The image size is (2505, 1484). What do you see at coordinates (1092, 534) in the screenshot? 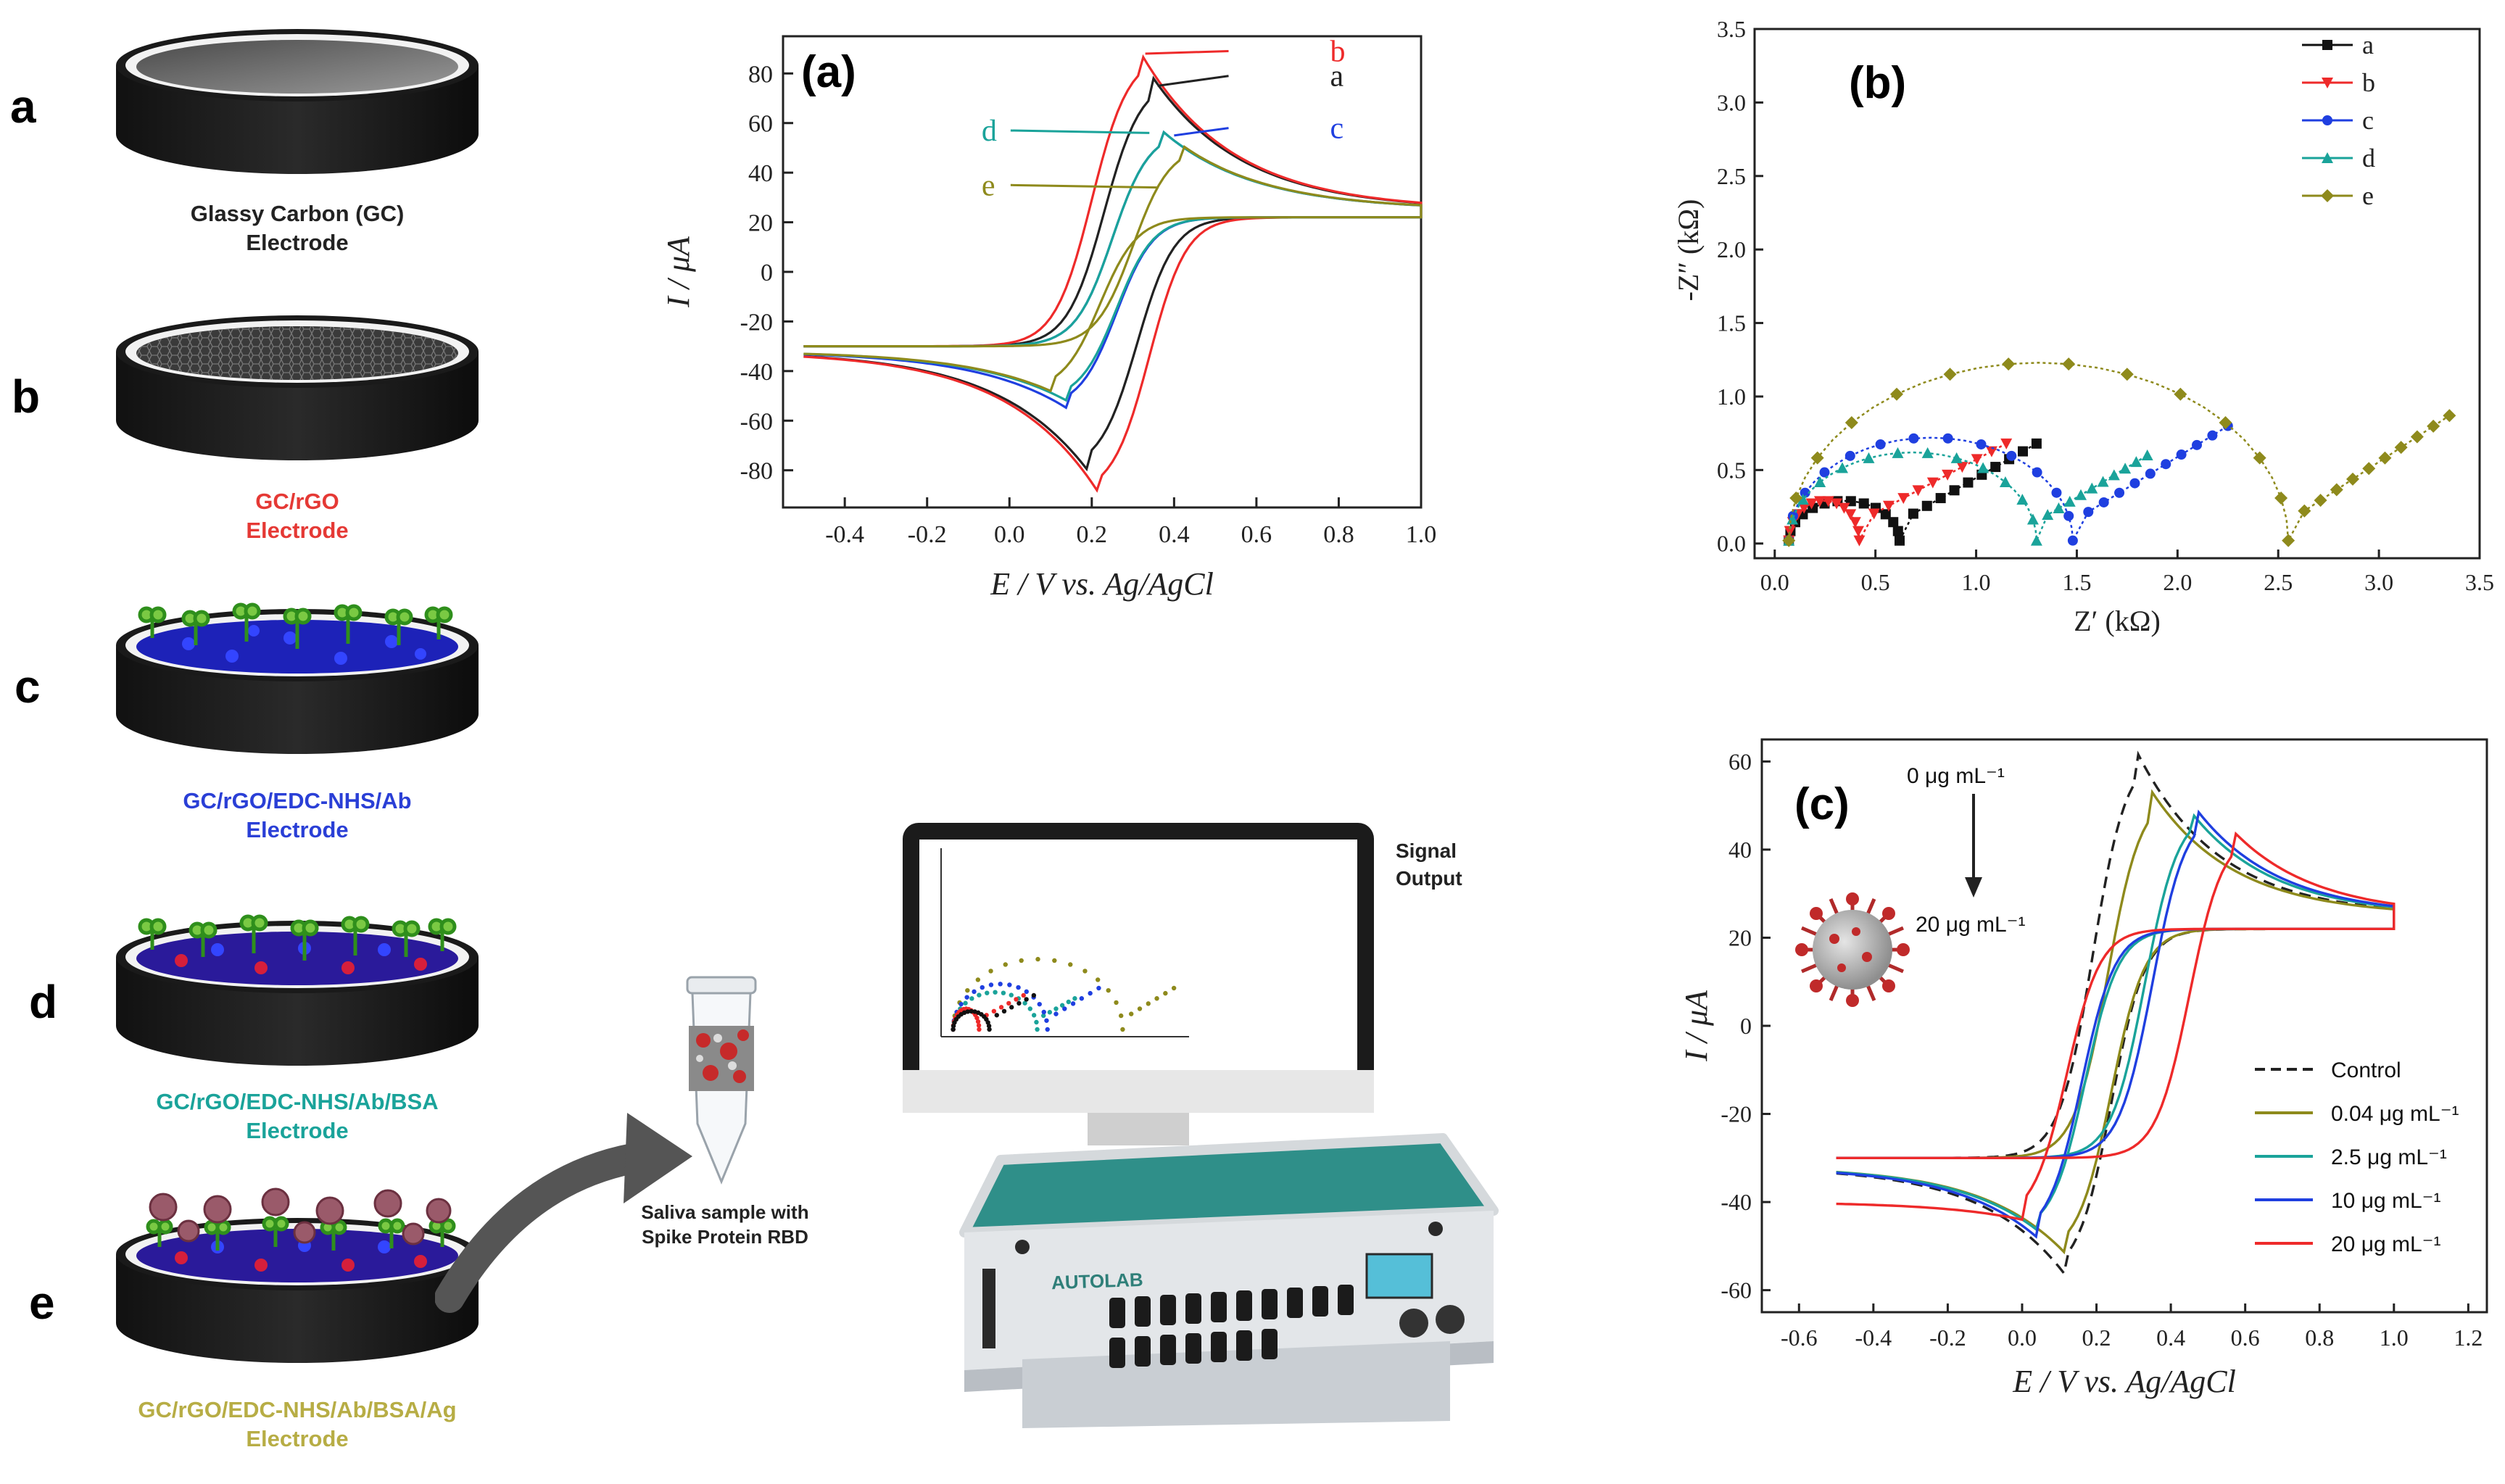
I see `chart-a-xtick-label: 0.2` at bounding box center [1092, 534].